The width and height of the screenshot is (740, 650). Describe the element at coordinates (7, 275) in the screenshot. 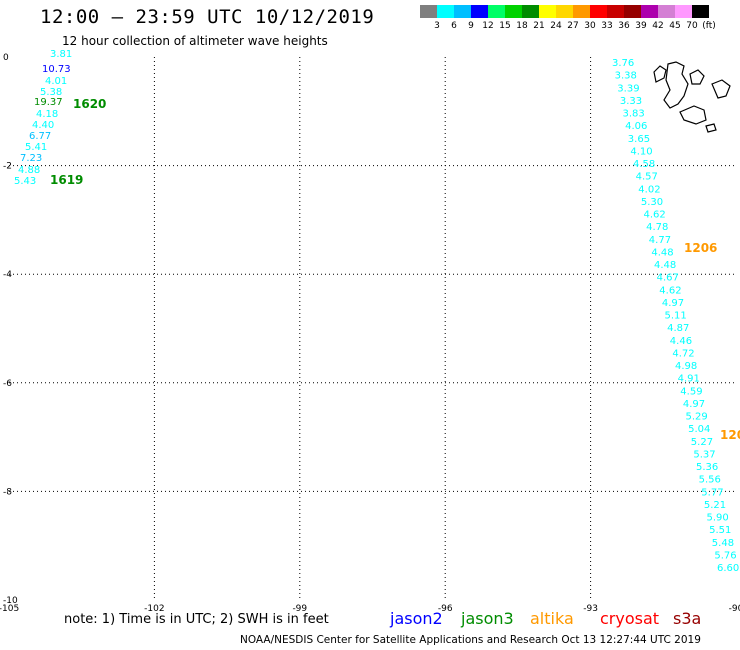

I see `y-tick-label: -4` at that location.